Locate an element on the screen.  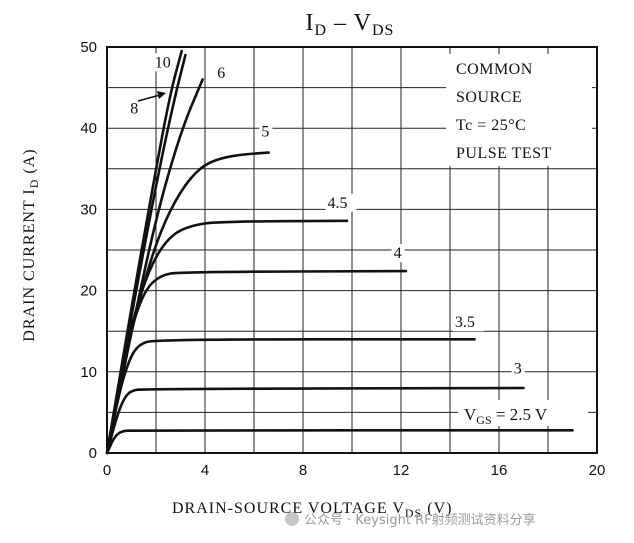
svg-text: VGS = 2.5 V is located at coordinates (506, 416).